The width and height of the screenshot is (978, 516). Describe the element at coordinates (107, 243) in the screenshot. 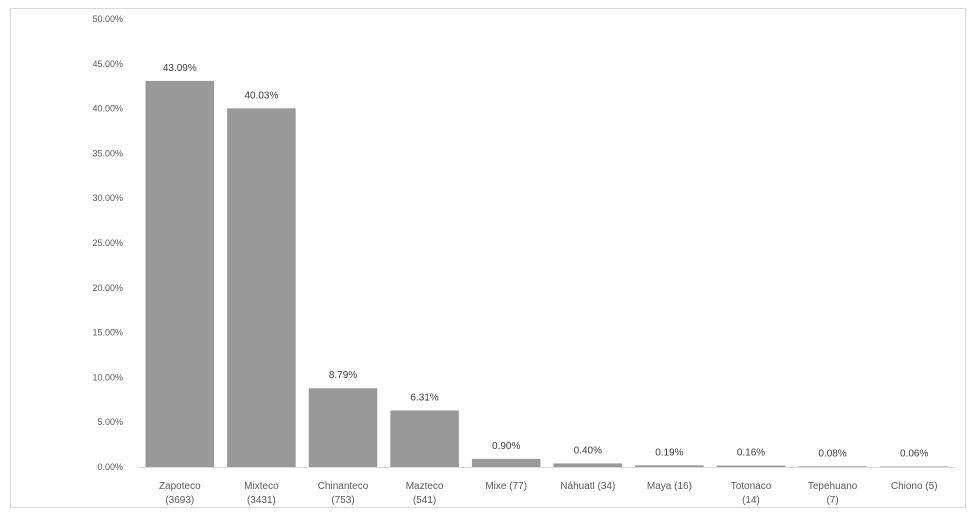

I see `y-tick-label: 25.00%` at that location.